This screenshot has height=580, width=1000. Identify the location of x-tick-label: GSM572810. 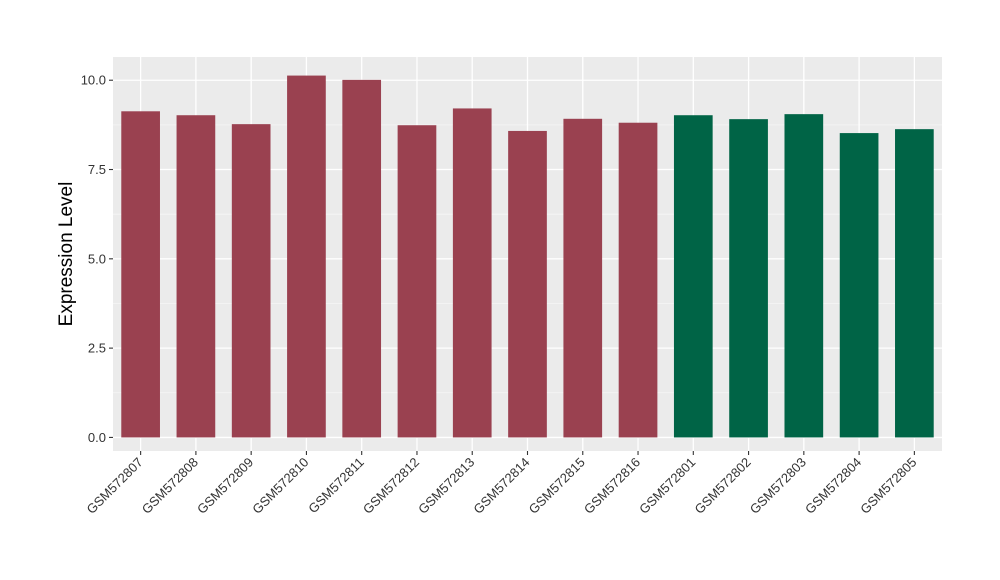
(280, 486).